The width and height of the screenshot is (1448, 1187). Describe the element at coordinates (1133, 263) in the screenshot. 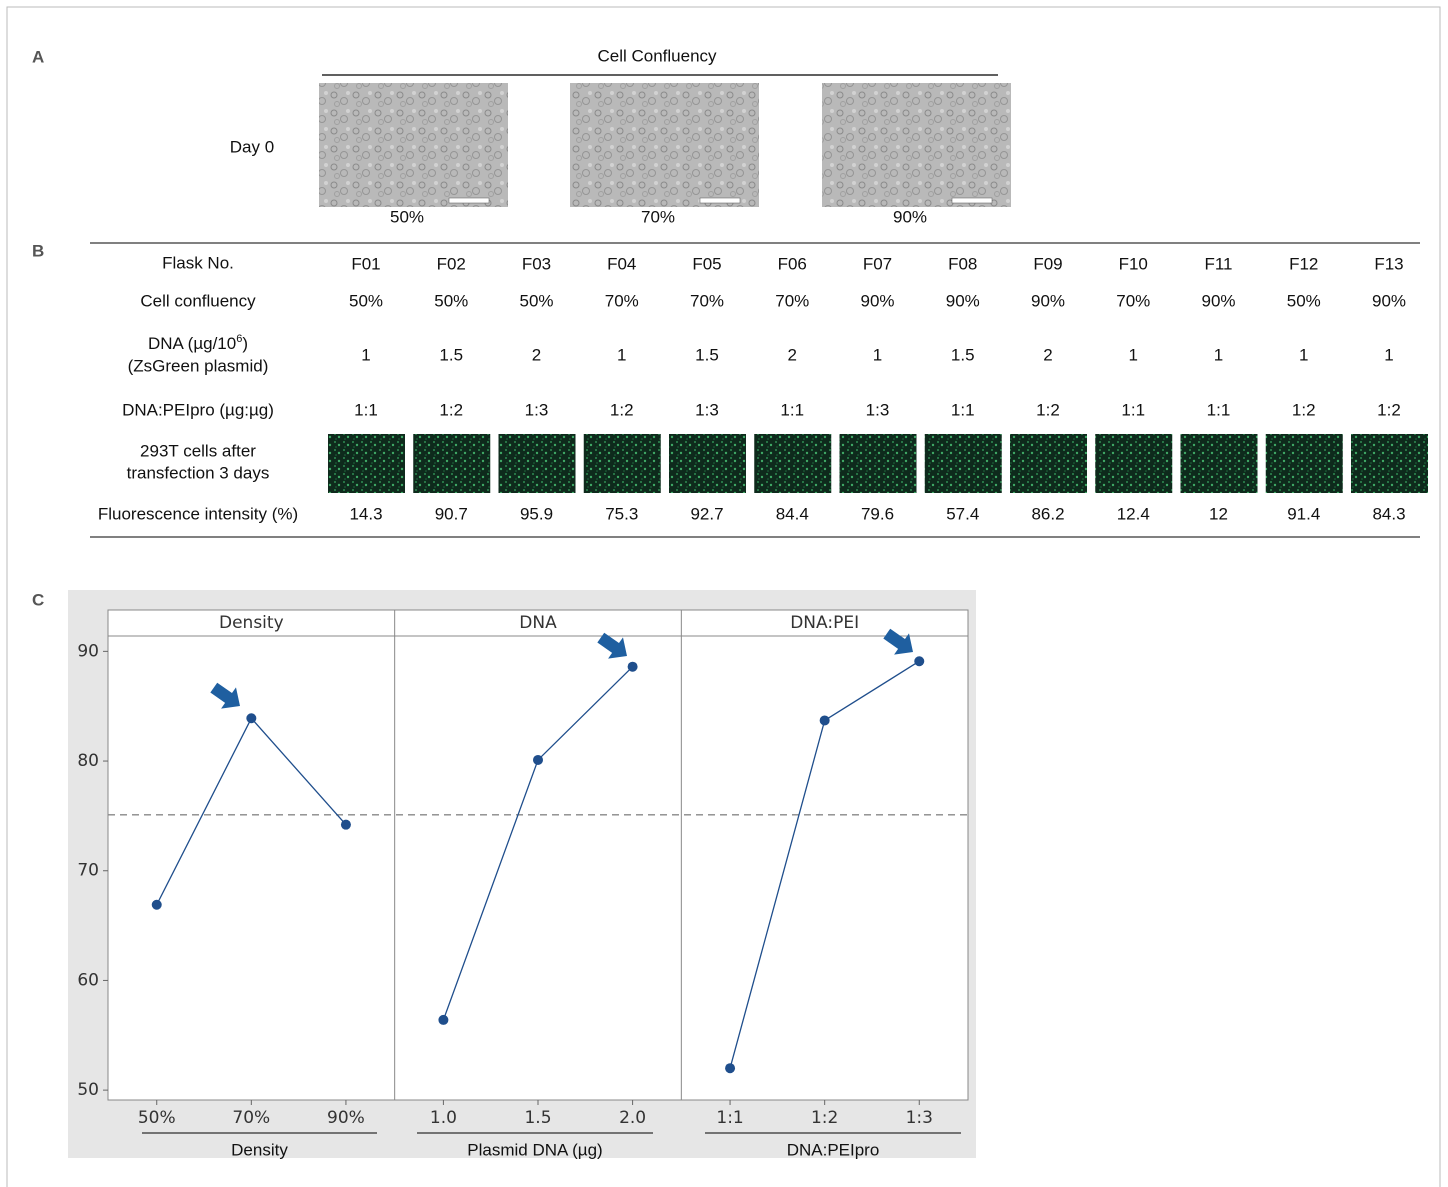

I see `column-header: F10` at that location.